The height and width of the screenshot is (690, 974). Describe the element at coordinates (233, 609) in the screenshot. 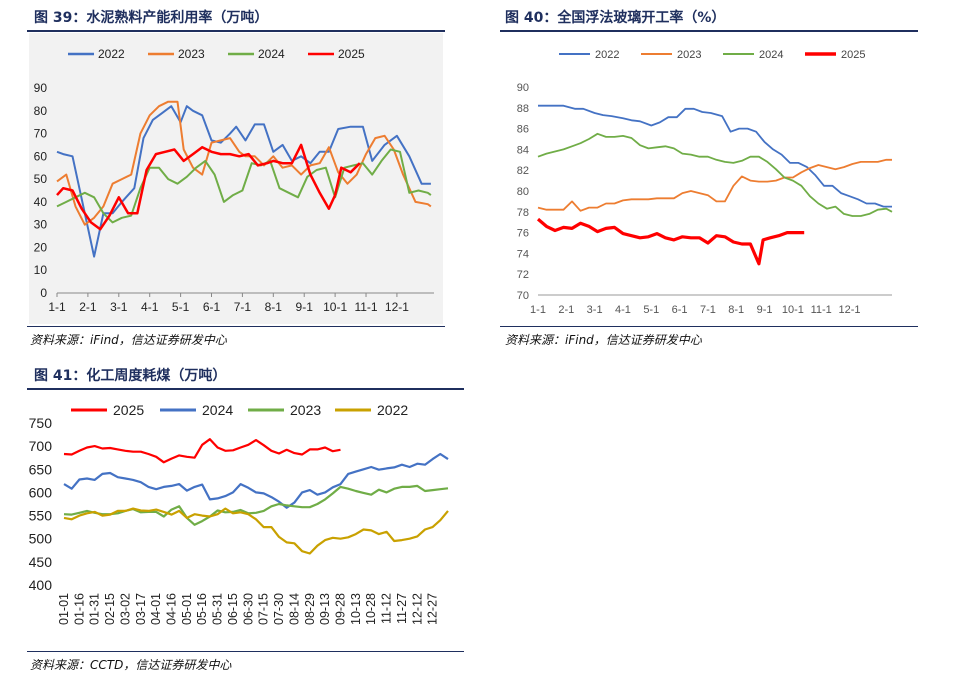

I see `x-tick-label: 06-15` at that location.